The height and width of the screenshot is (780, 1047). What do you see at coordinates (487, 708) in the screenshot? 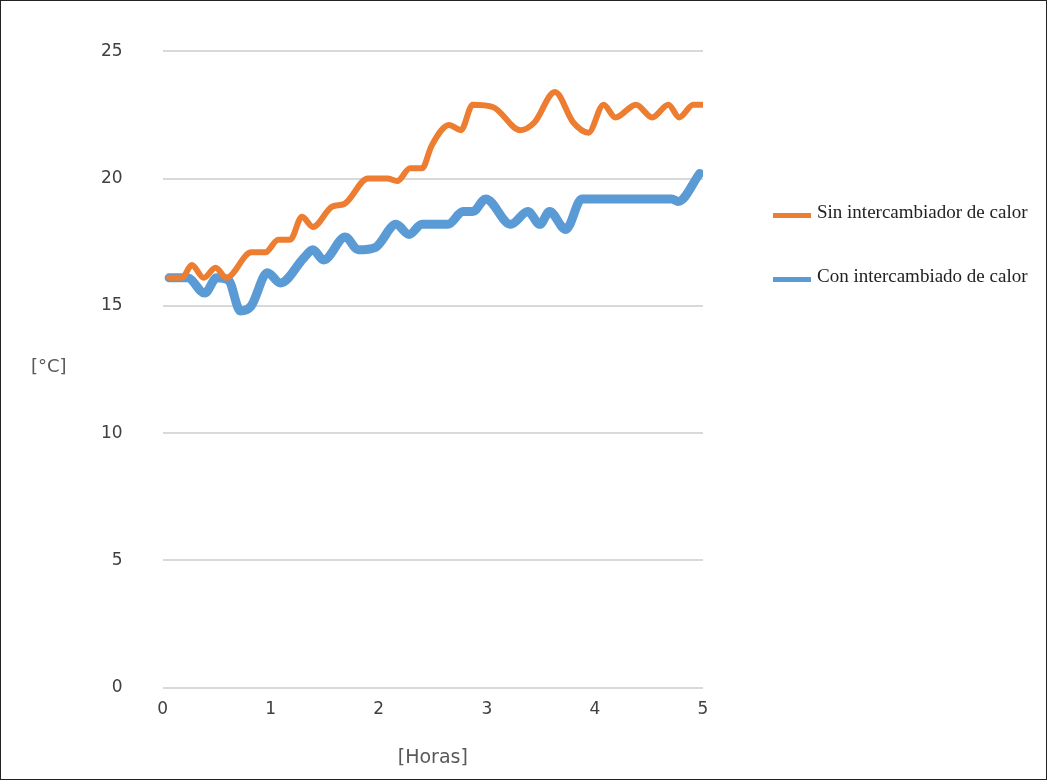
I see `x-tick-label: 3` at bounding box center [487, 708].